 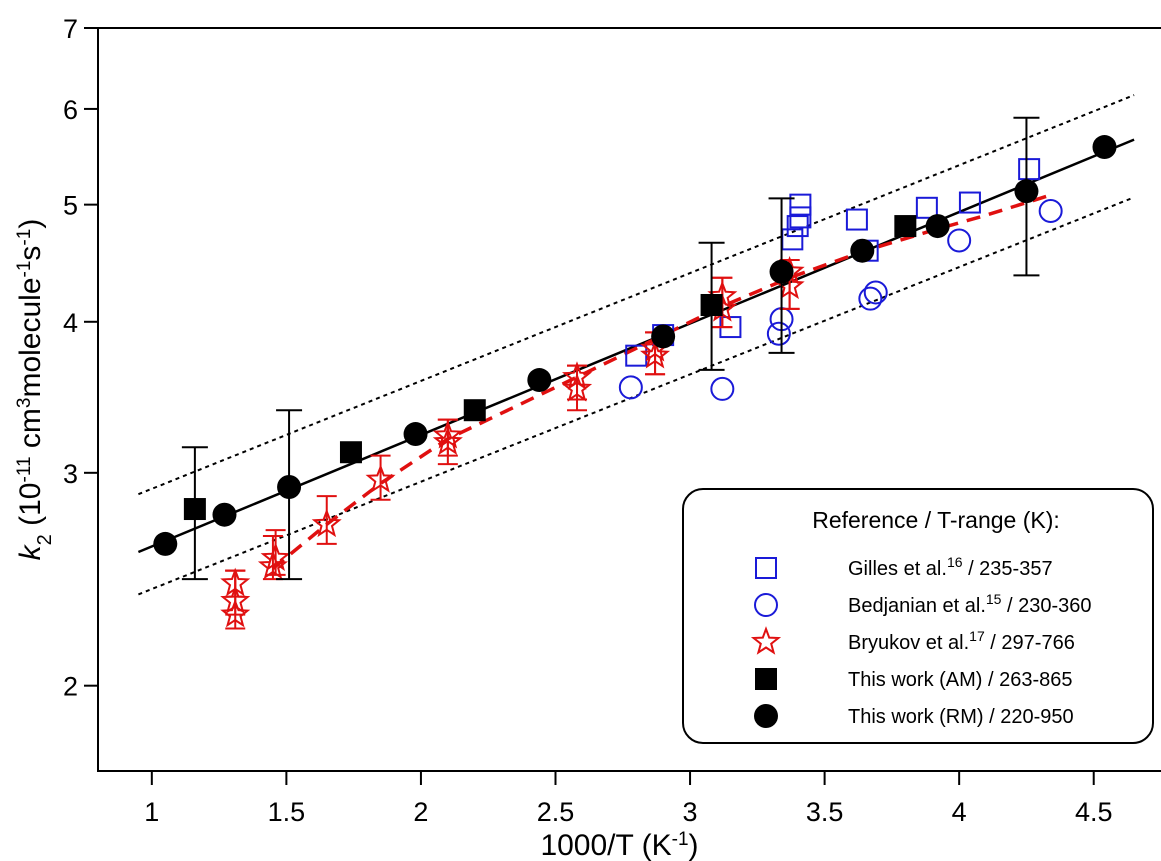 What do you see at coordinates (70, 323) in the screenshot?
I see `y-tick-label: 4` at bounding box center [70, 323].